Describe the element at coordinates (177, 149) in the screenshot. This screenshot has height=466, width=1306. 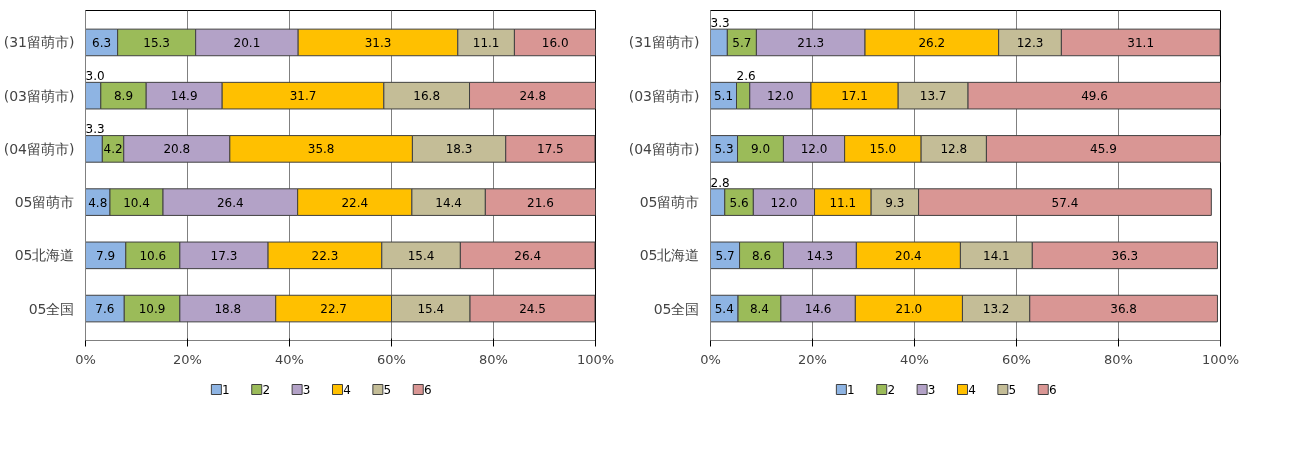
I see `data-label: 20.8` at that location.